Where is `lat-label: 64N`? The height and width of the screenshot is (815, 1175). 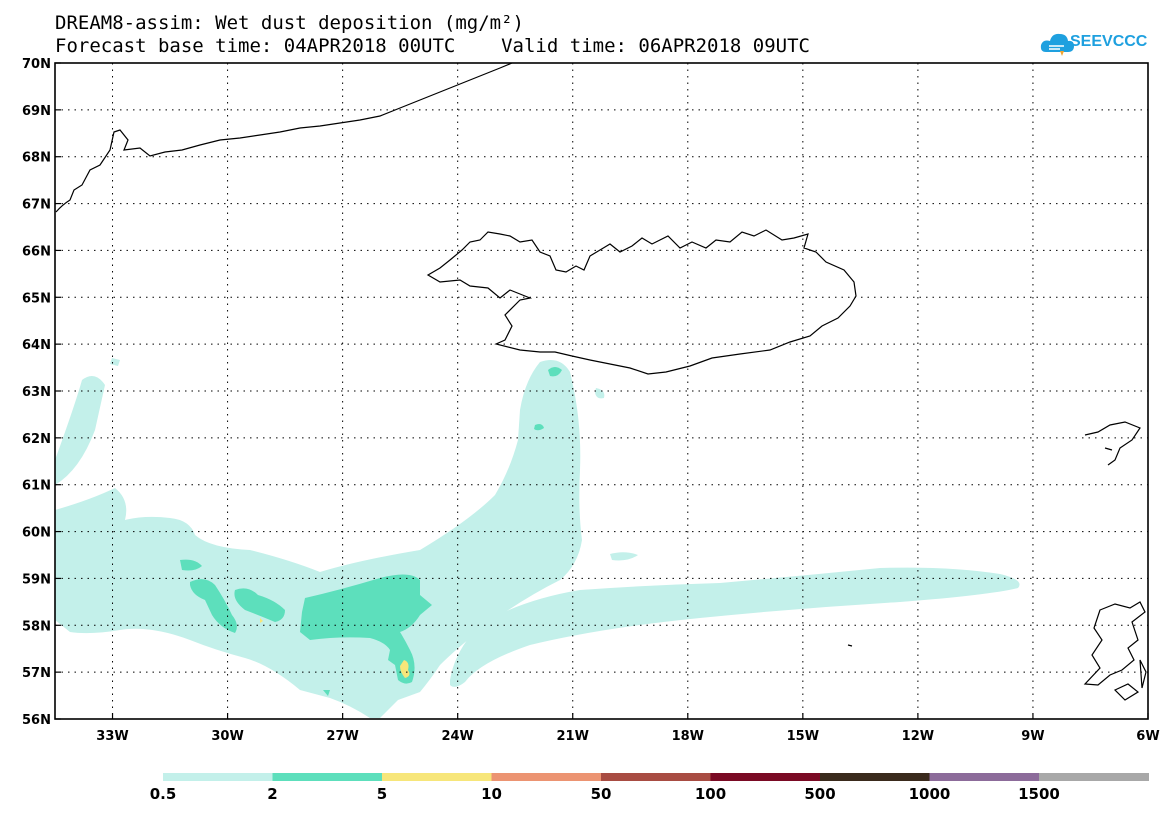
lat-label: 64N is located at coordinates (36, 345).